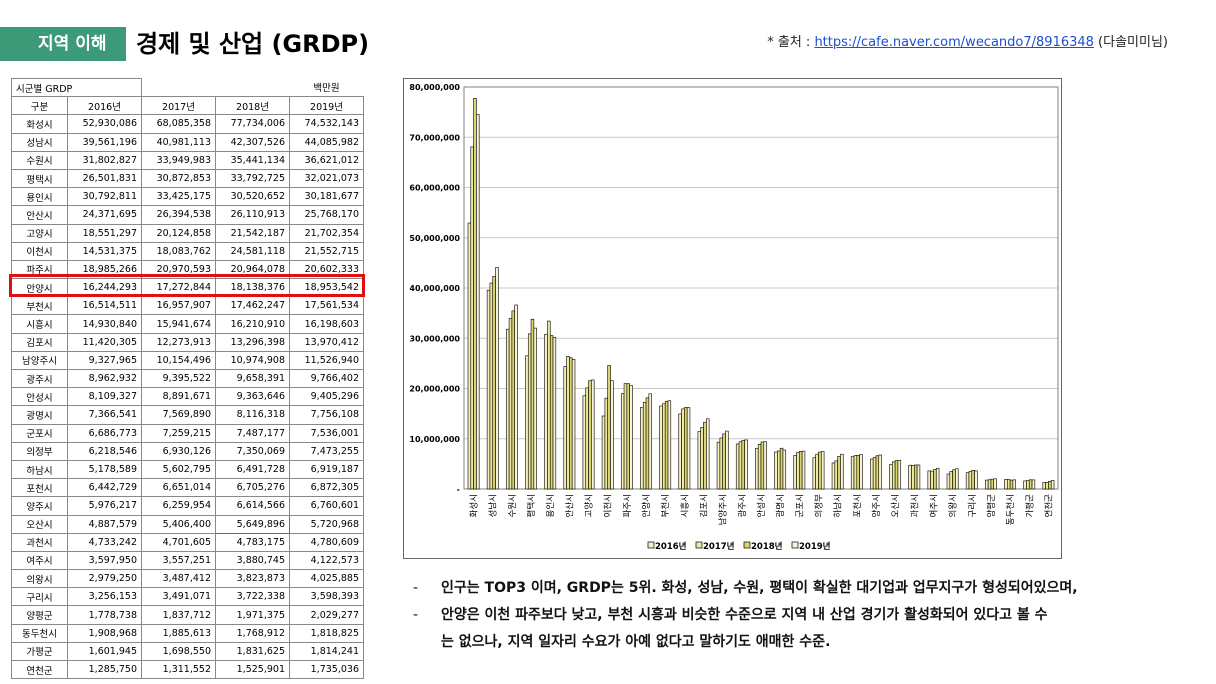 Image resolution: width=1216 pixels, height=684 pixels. Describe the element at coordinates (187, 87) in the screenshot. I see `table-caption-row: 시군별 GRDP 백만원` at that location.